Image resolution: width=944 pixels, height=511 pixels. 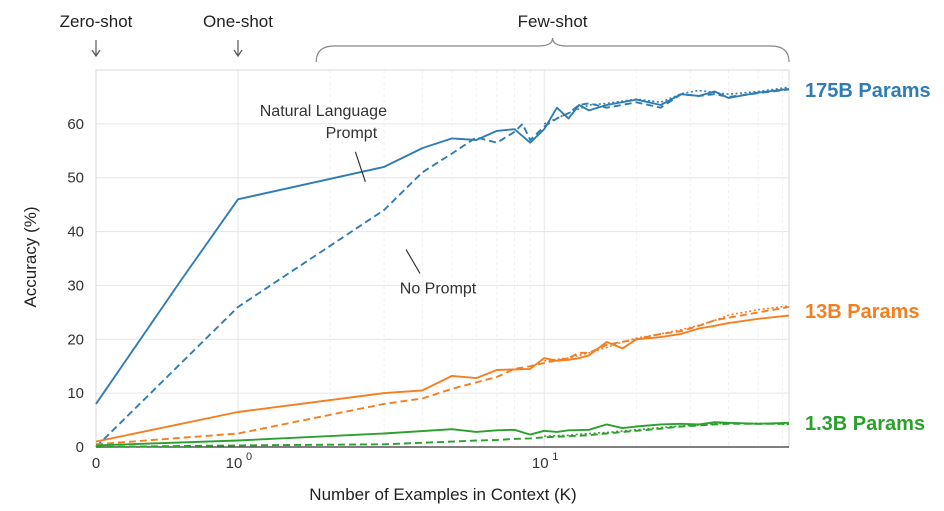 What do you see at coordinates (868, 257) in the screenshot?
I see `series-labels: 175B Params 13B Params 1.3B Params` at bounding box center [868, 257].